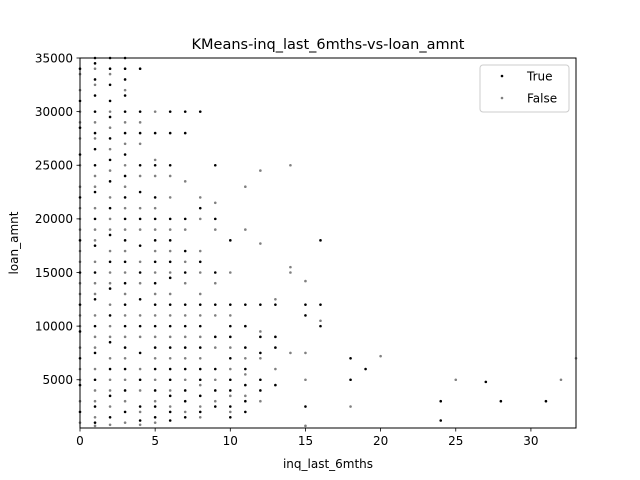 Image resolution: width=640 pixels, height=480 pixels. I want to click on x-axis-ticks: 0 5 10 15 20 25 30, so click(307, 438).